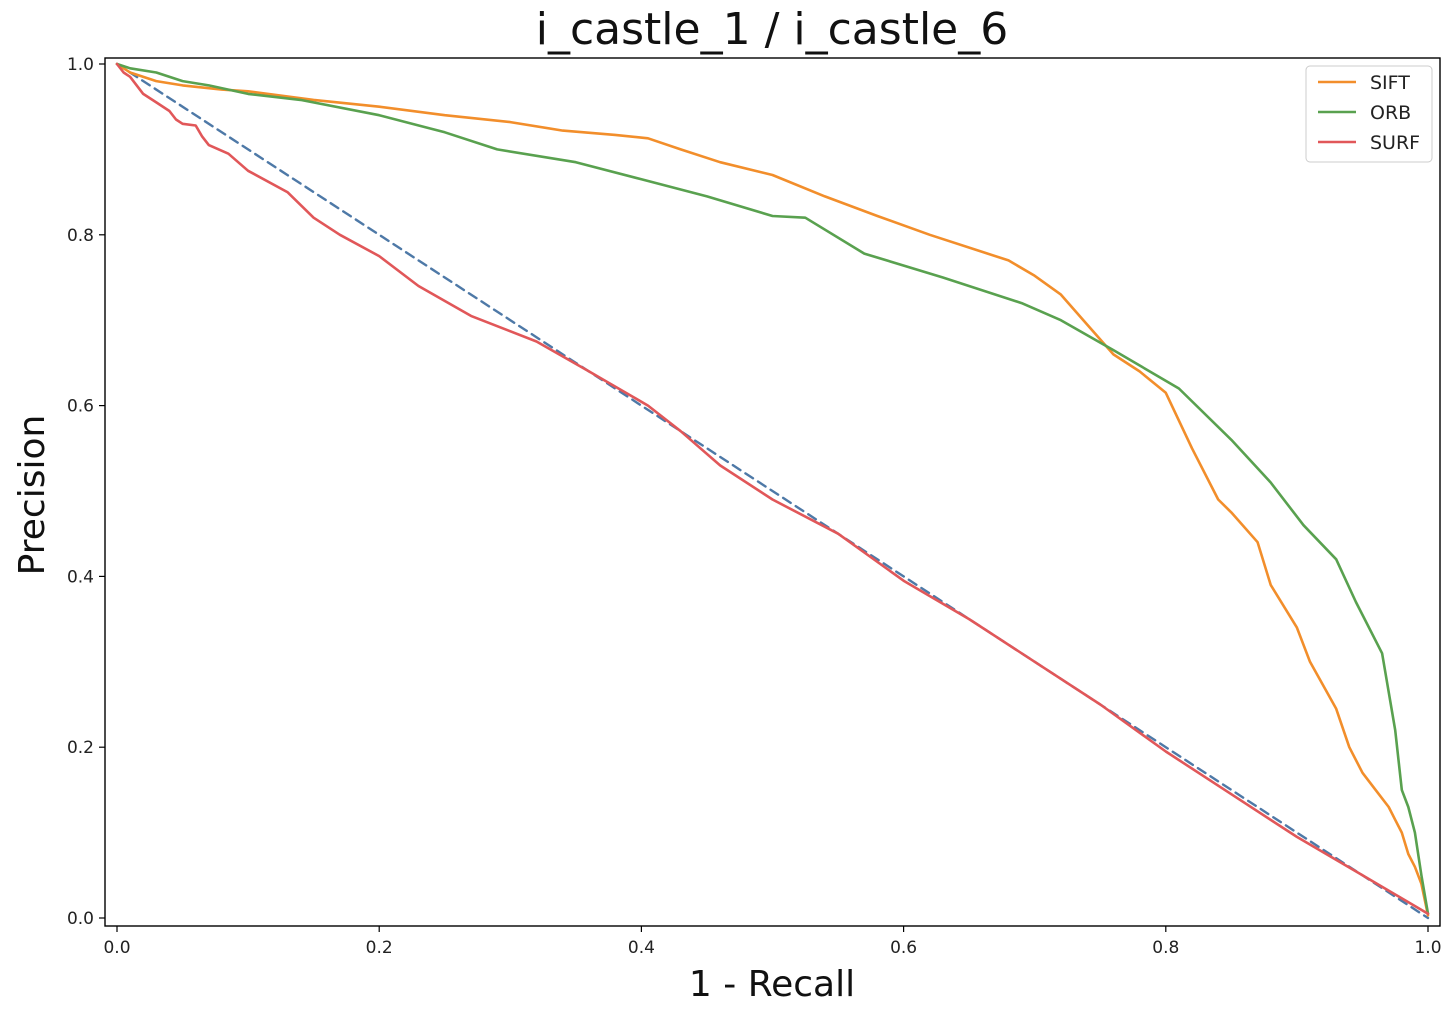 This screenshot has width=1454, height=1010. Describe the element at coordinates (903, 948) in the screenshot. I see `x-tick-label: 0.6` at that location.